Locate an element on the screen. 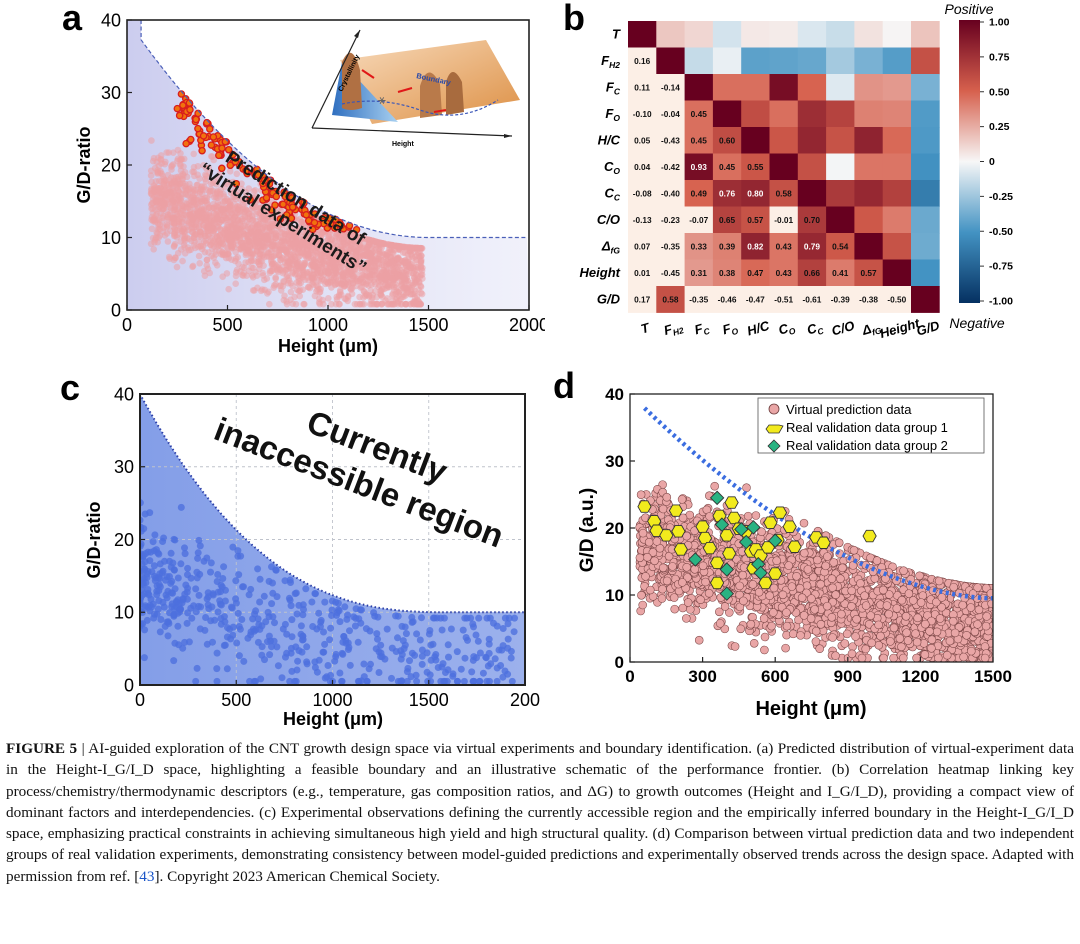  heatmap-value: -0.43 is located at coordinates (670, 140).